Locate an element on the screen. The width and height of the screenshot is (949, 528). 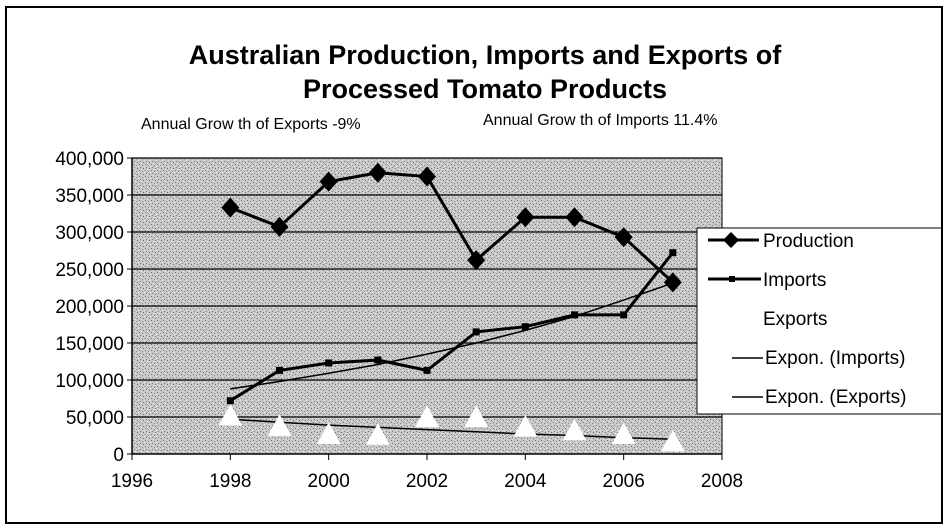
chart-title-line2: Processed Tomato Products is located at coordinates (485, 89).